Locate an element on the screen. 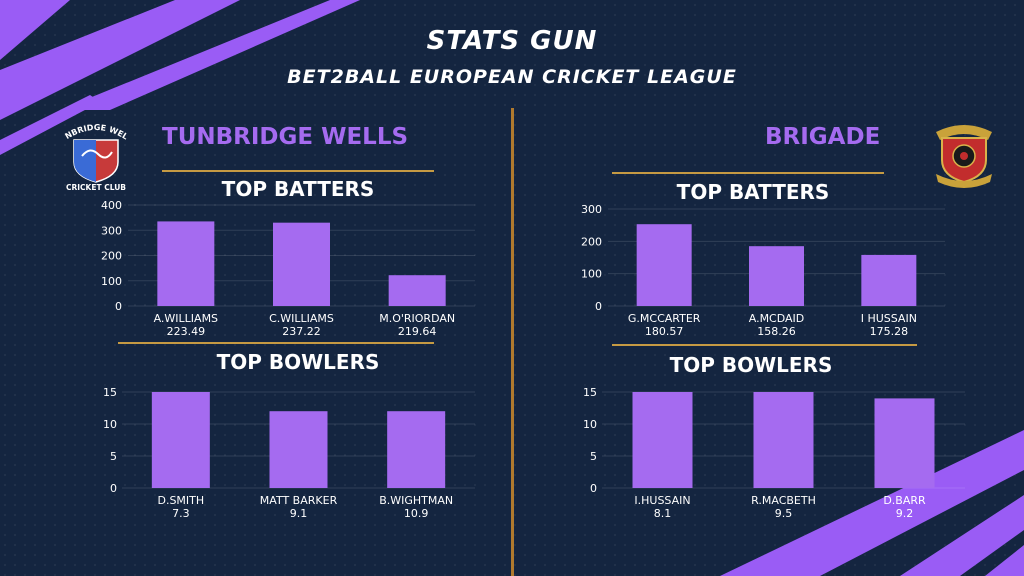 The image size is (1024, 576). team-name-left: TUNBRIDGE WELLS is located at coordinates (285, 137).